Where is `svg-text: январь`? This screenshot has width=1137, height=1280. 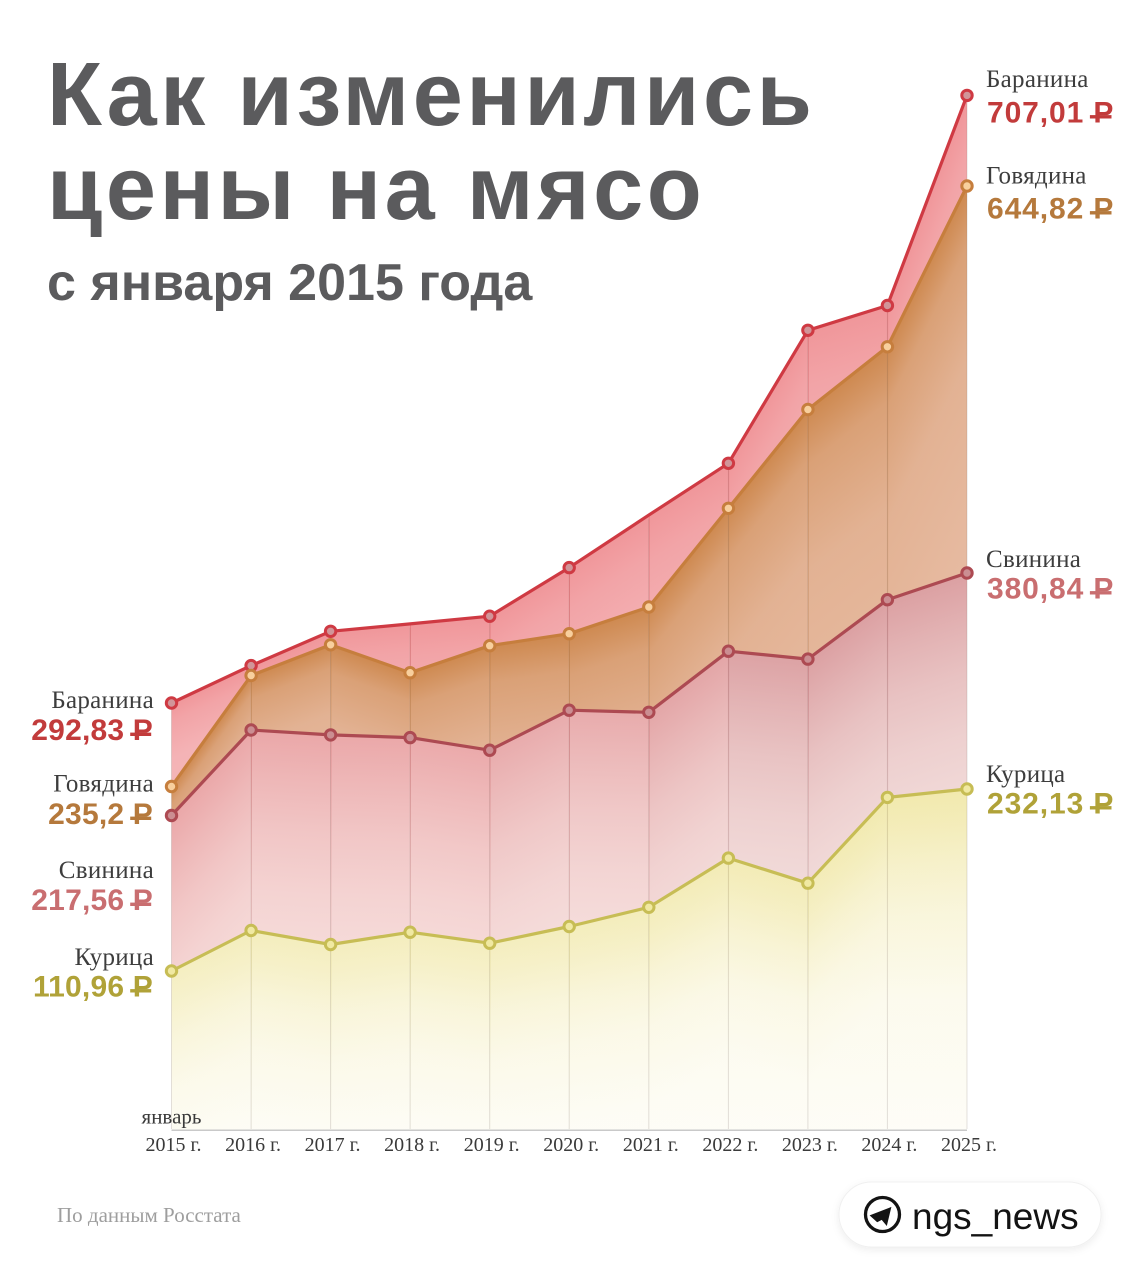
svg-text: январь is located at coordinates (172, 1117).